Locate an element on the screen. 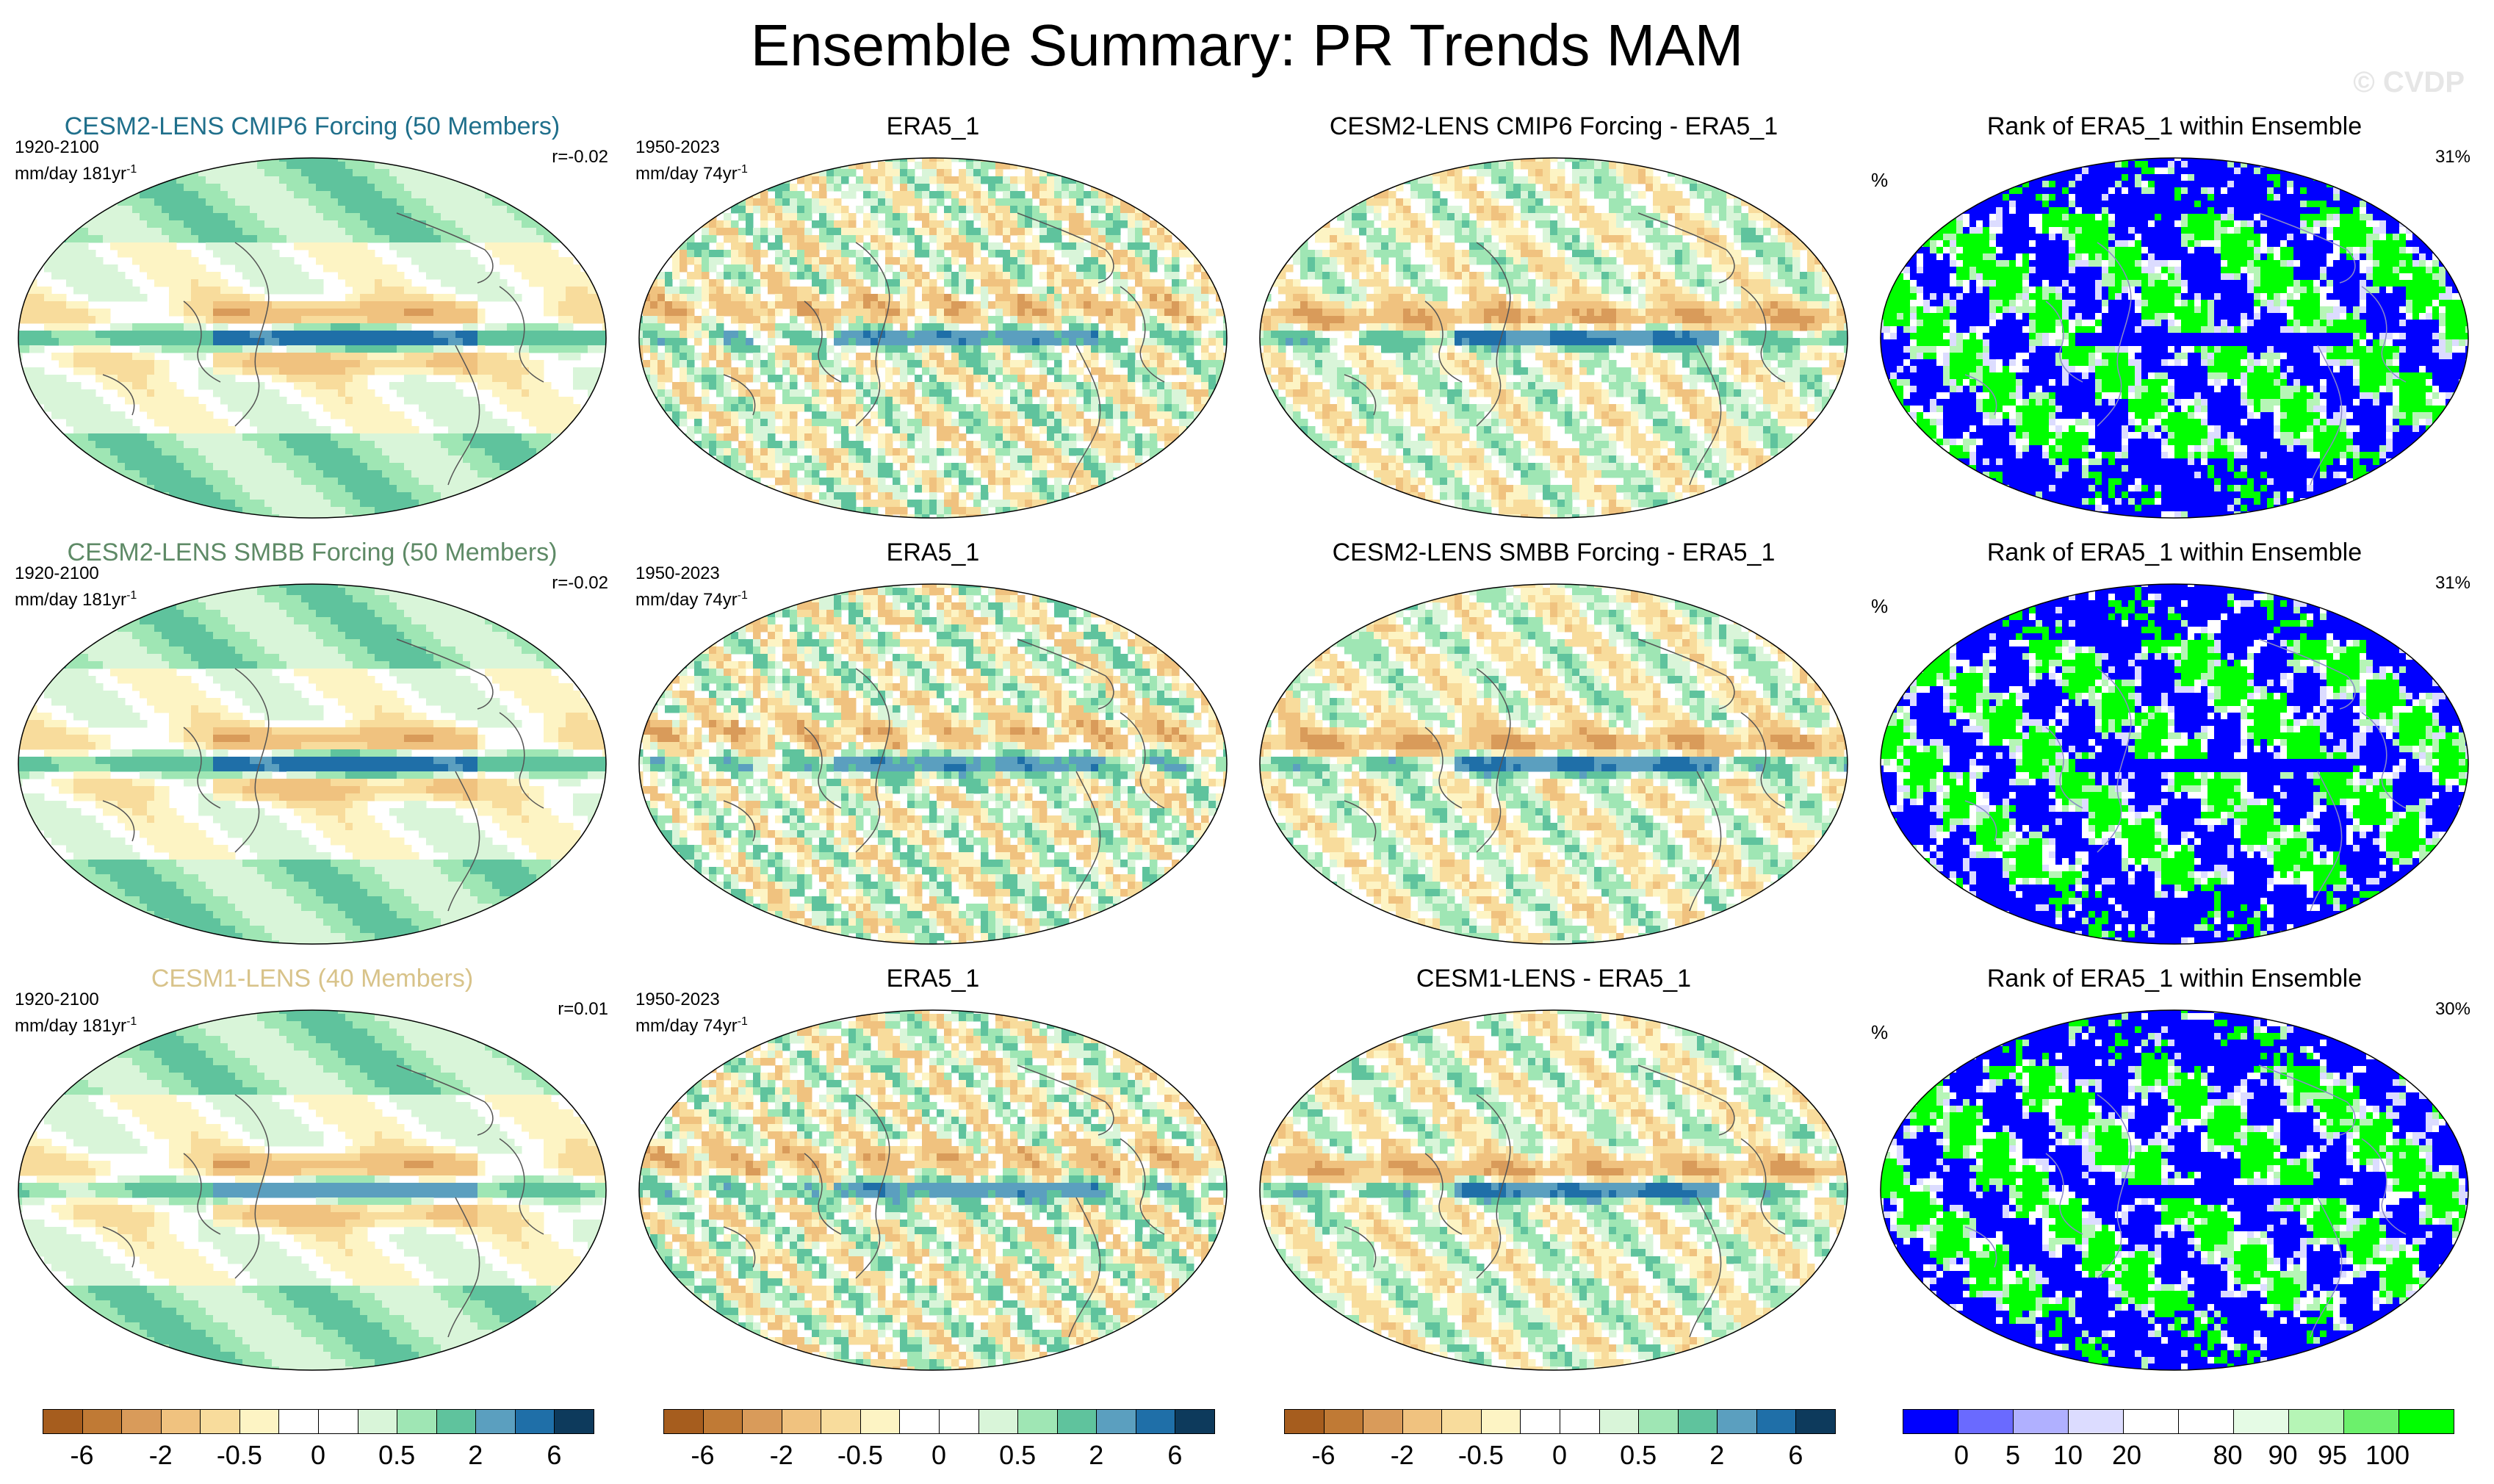  colorbar-tick-label: -6 is located at coordinates (82, 1456).